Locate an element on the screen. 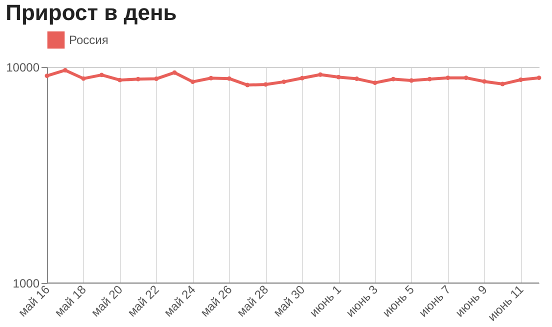  y-tick-label: 1000 is located at coordinates (26, 283).